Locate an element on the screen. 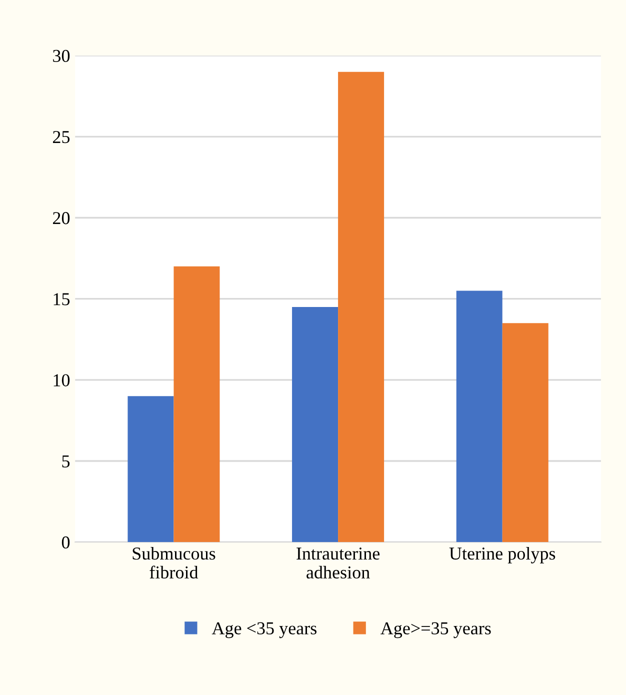  x-tick-label: Uterine polyps is located at coordinates (502, 555).